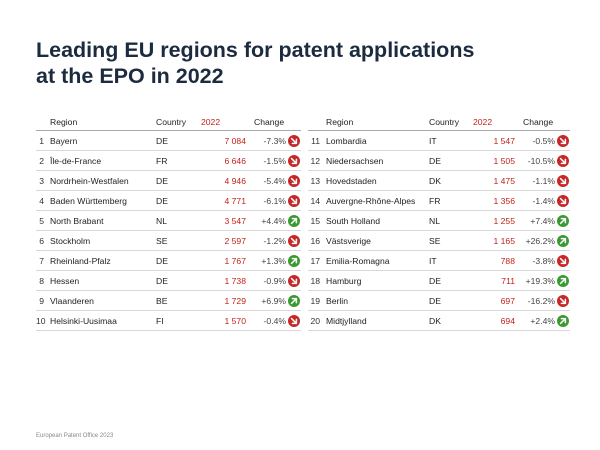 This screenshot has width=600, height=450. Describe the element at coordinates (315, 240) in the screenshot. I see `rank-cell: 16` at that location.